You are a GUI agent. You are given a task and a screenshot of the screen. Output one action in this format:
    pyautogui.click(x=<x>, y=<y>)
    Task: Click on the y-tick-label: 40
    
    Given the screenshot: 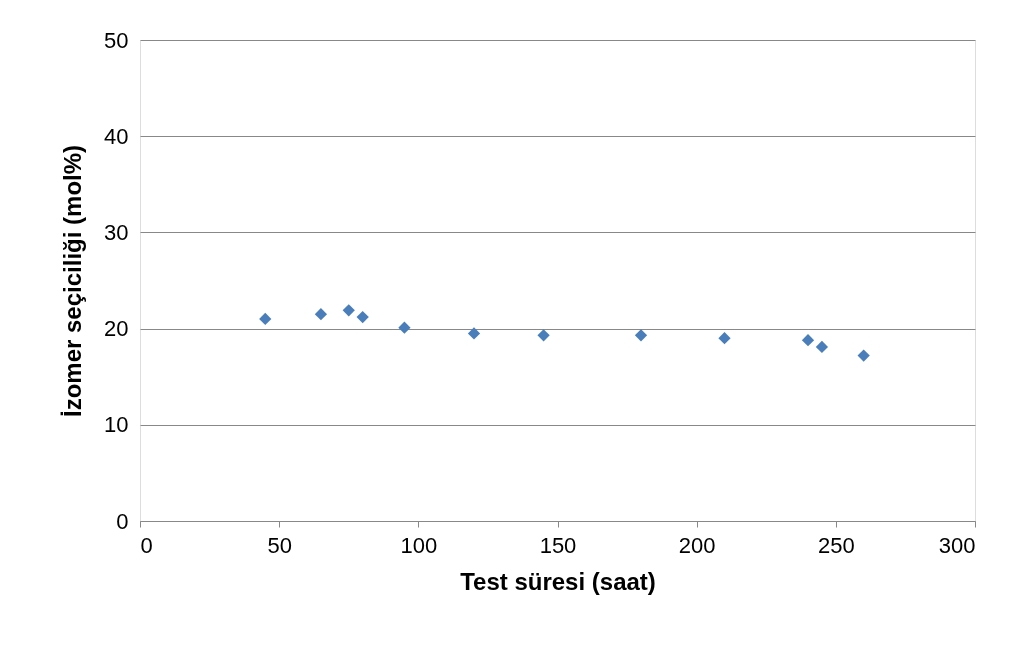 What is the action you would take?
    pyautogui.click(x=116, y=136)
    